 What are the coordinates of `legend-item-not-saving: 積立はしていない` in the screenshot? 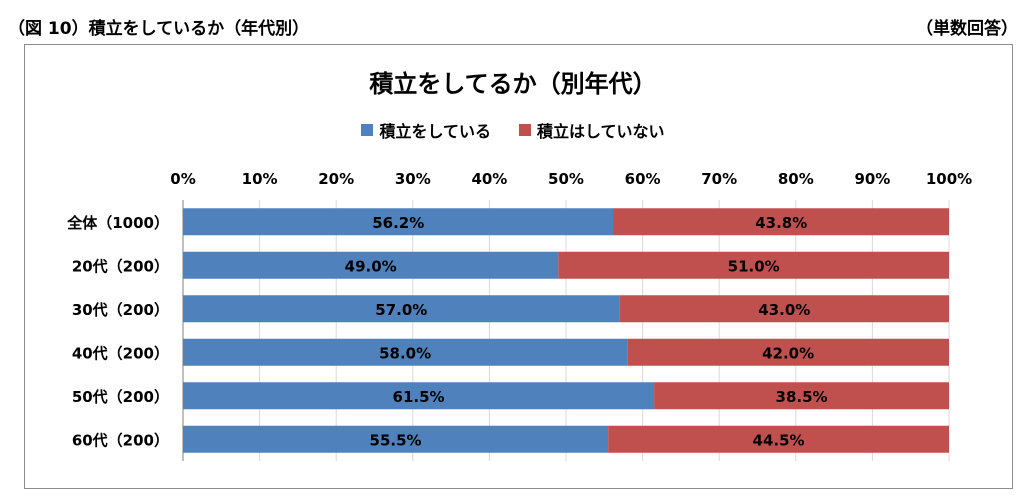 It's located at (592, 130).